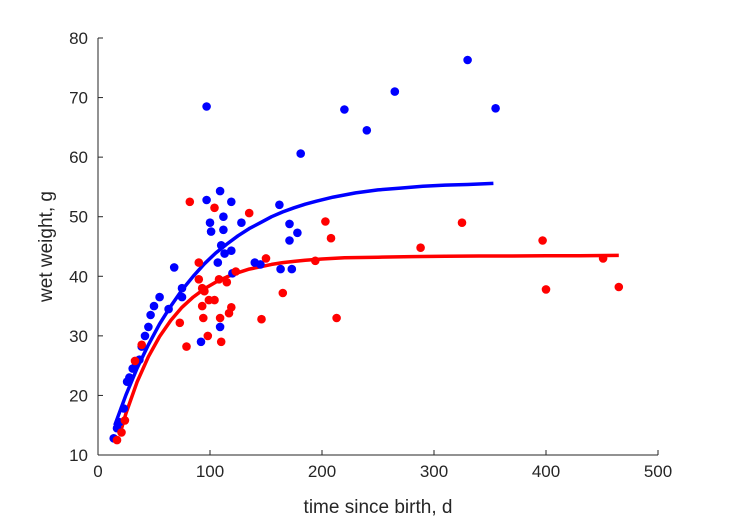 Image resolution: width=729 pixels, height=521 pixels. What do you see at coordinates (378, 507) in the screenshot?
I see `x-axis-label: time since birth, d` at bounding box center [378, 507].